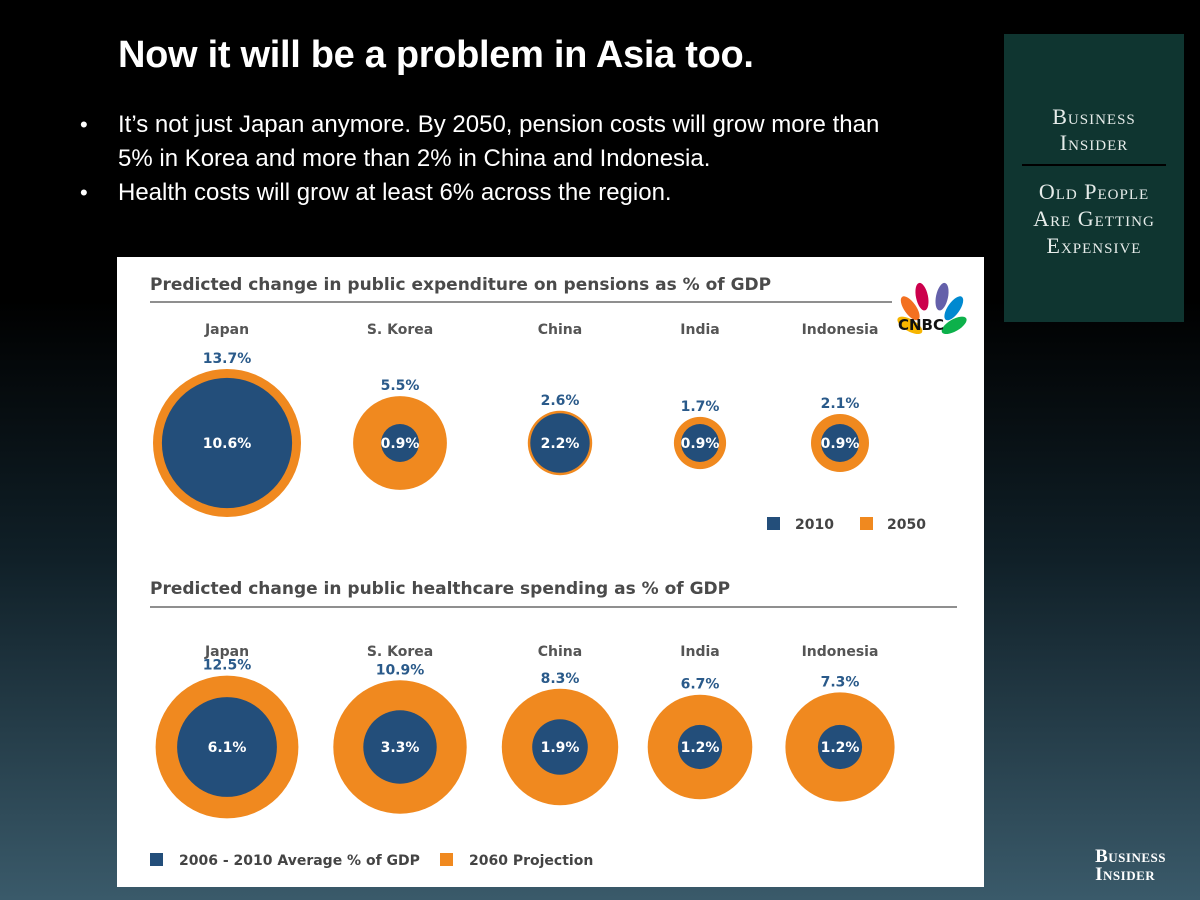  I want to click on logo-line-1: Business, so click(1130, 856).